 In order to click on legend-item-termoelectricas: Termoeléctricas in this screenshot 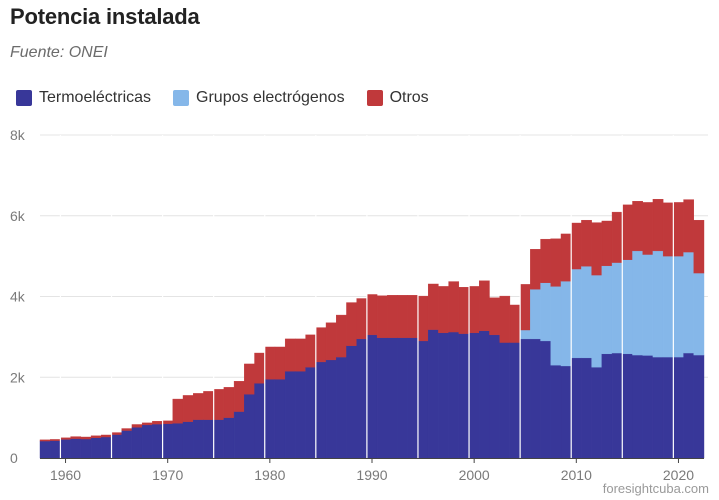, I will do `click(83, 98)`.